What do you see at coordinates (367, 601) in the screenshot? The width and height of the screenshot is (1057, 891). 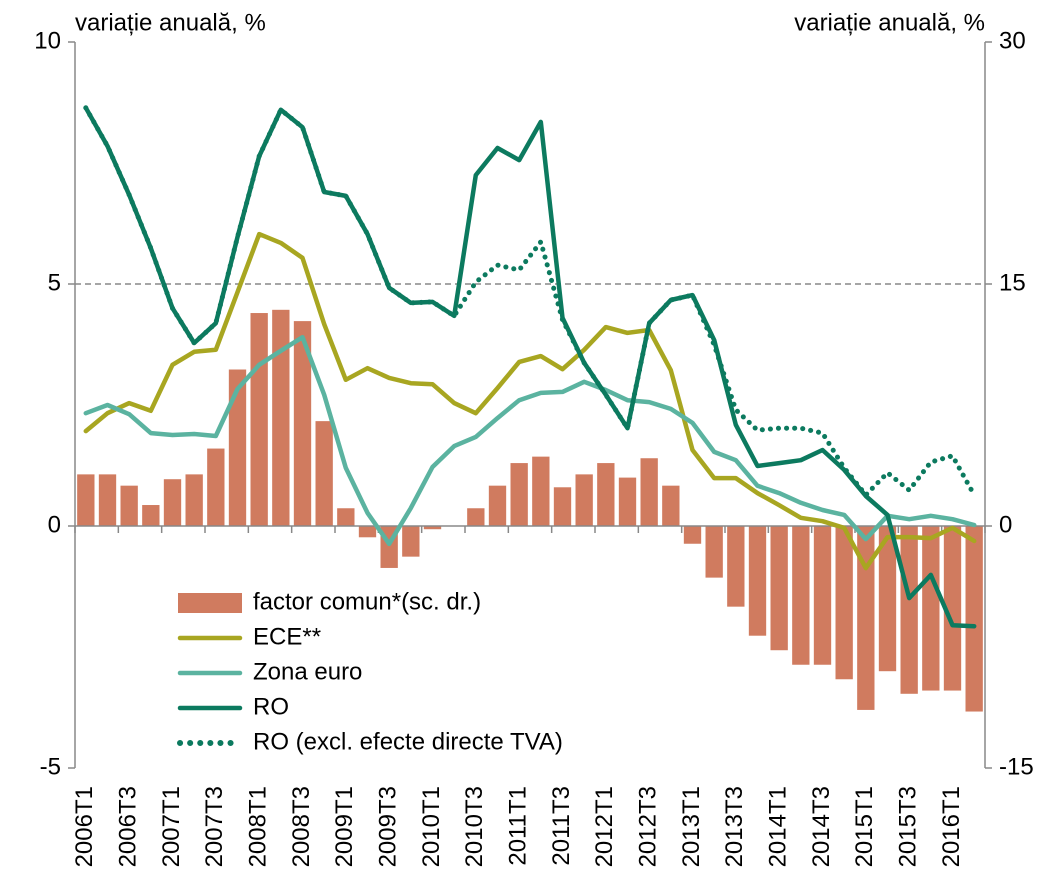 I see `legend-label: factor comun*(sc. dr.)` at bounding box center [367, 601].